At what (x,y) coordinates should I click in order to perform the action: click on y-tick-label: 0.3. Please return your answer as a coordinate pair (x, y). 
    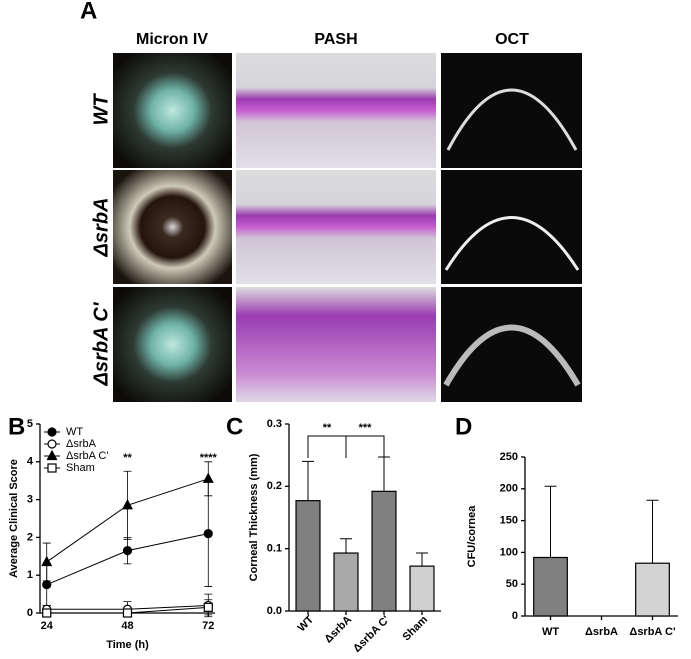
    Looking at the image, I should click on (274, 424).